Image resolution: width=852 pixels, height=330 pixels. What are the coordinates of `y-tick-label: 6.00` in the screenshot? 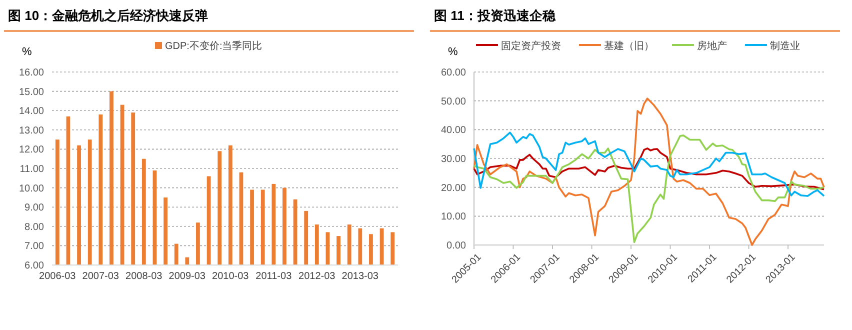 It's located at (34, 266).